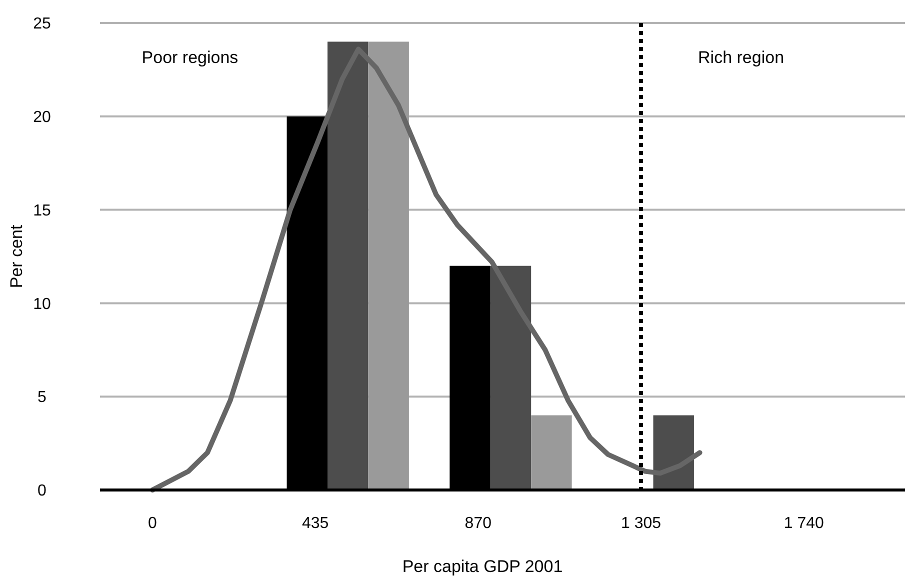 The height and width of the screenshot is (576, 910). I want to click on x-axis-title: Per capita GDP 2001, so click(482, 566).